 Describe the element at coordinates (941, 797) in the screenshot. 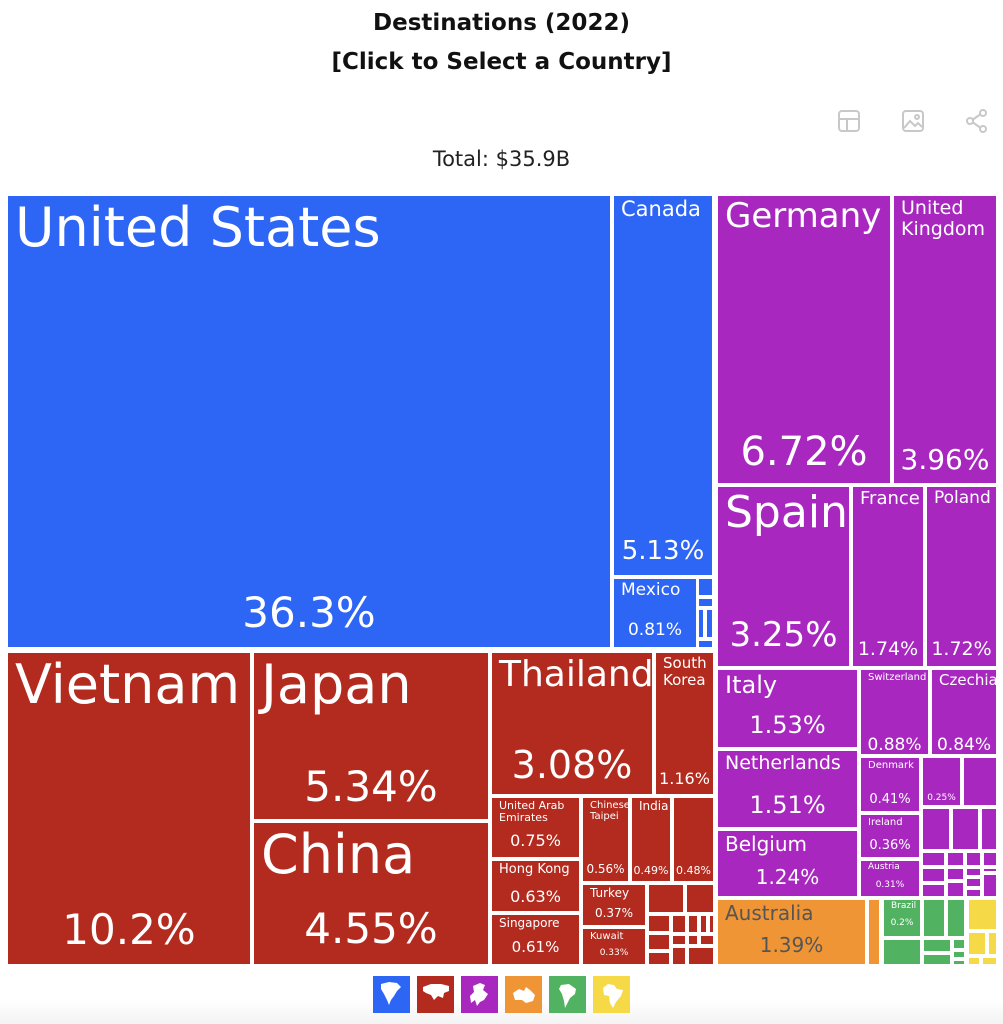

I see `cell-value: 0.25%` at that location.